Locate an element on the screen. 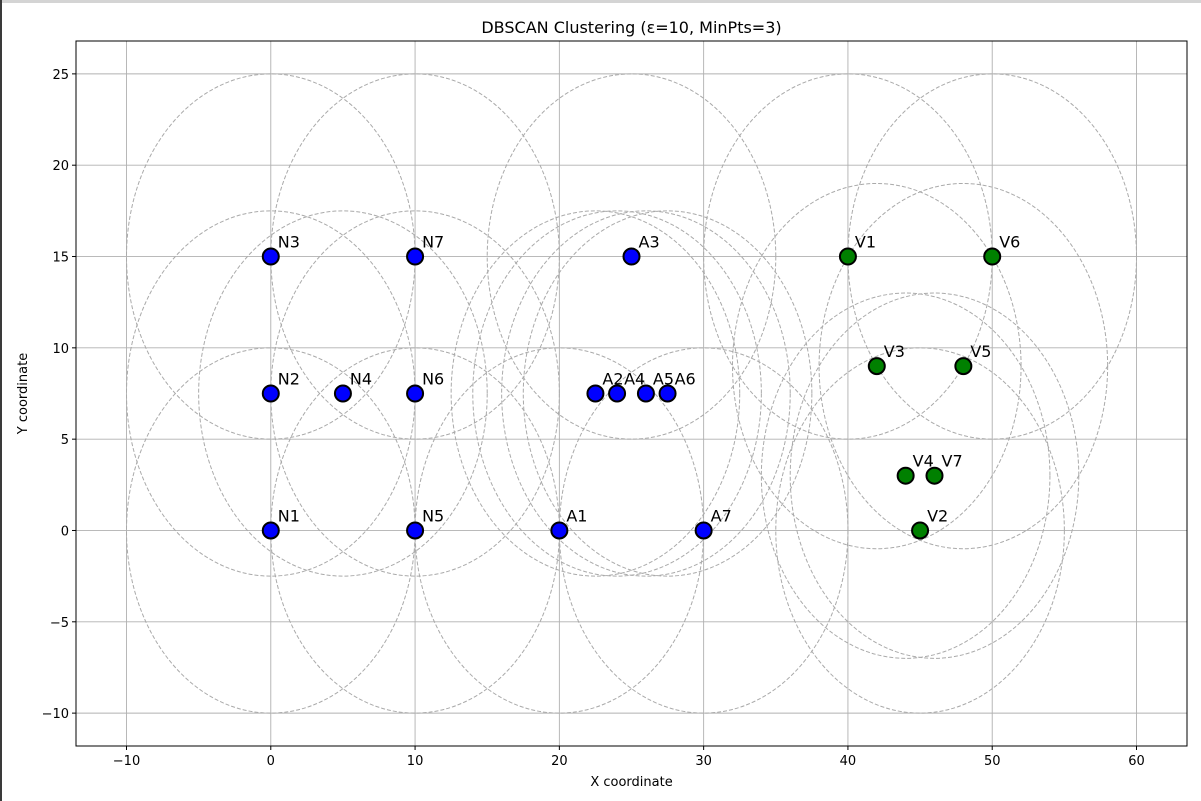  data-point-a4 is located at coordinates (617, 393).